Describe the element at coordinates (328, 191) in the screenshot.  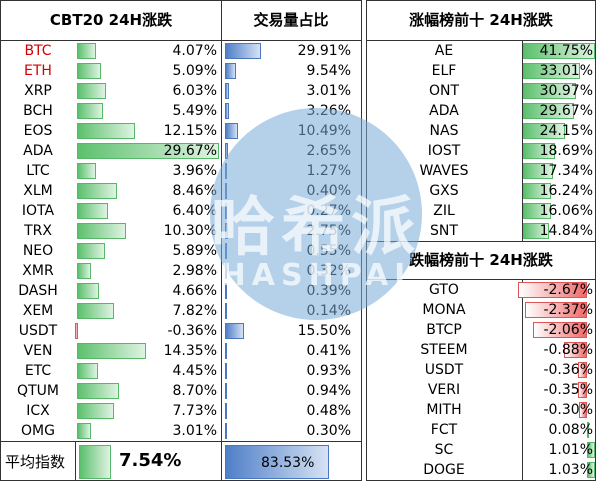
I see `volume-value: 0.40%` at that location.